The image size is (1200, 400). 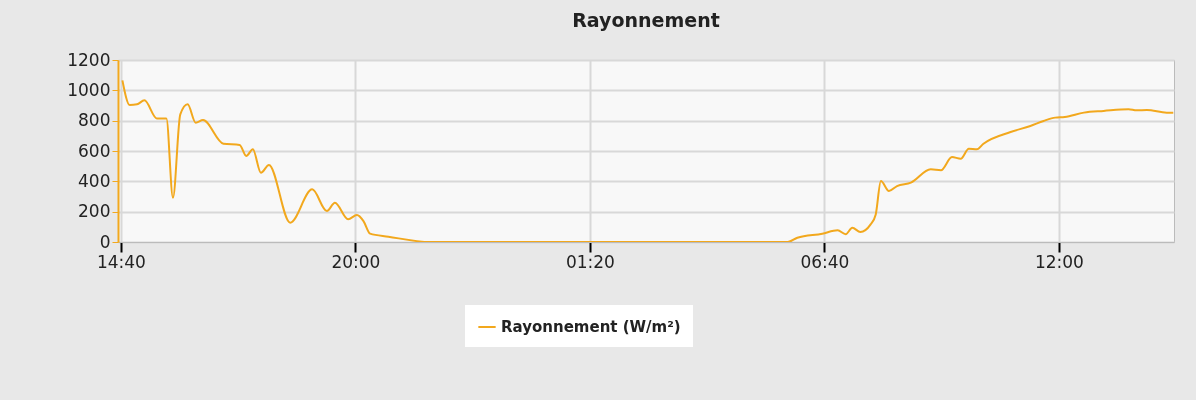 I want to click on legend-label: Rayonnement (W/m²), so click(x=591, y=327).